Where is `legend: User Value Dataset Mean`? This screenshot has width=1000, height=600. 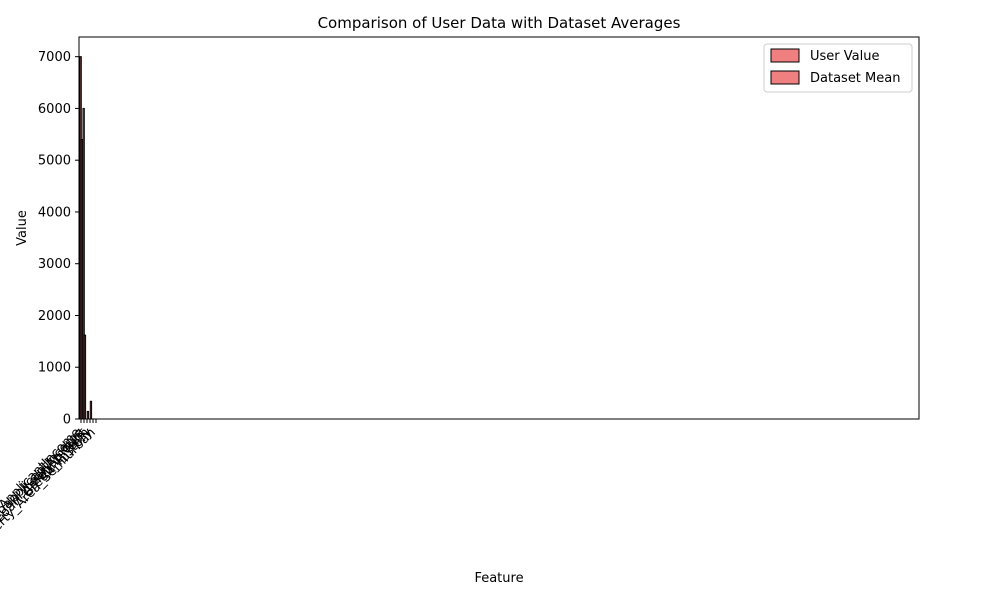 legend: User Value Dataset Mean is located at coordinates (838, 68).